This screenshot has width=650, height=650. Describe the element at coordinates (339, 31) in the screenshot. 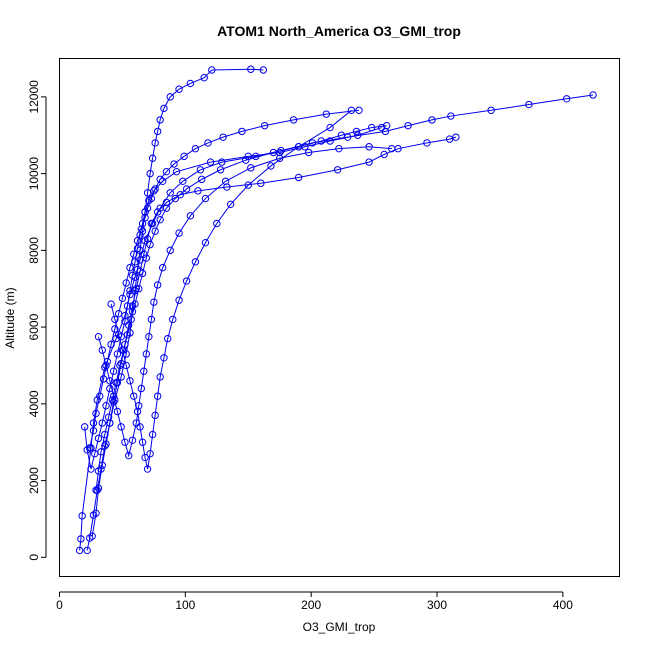

I see `chart-title: ATOM1 North_America O3_GMI_trop` at that location.